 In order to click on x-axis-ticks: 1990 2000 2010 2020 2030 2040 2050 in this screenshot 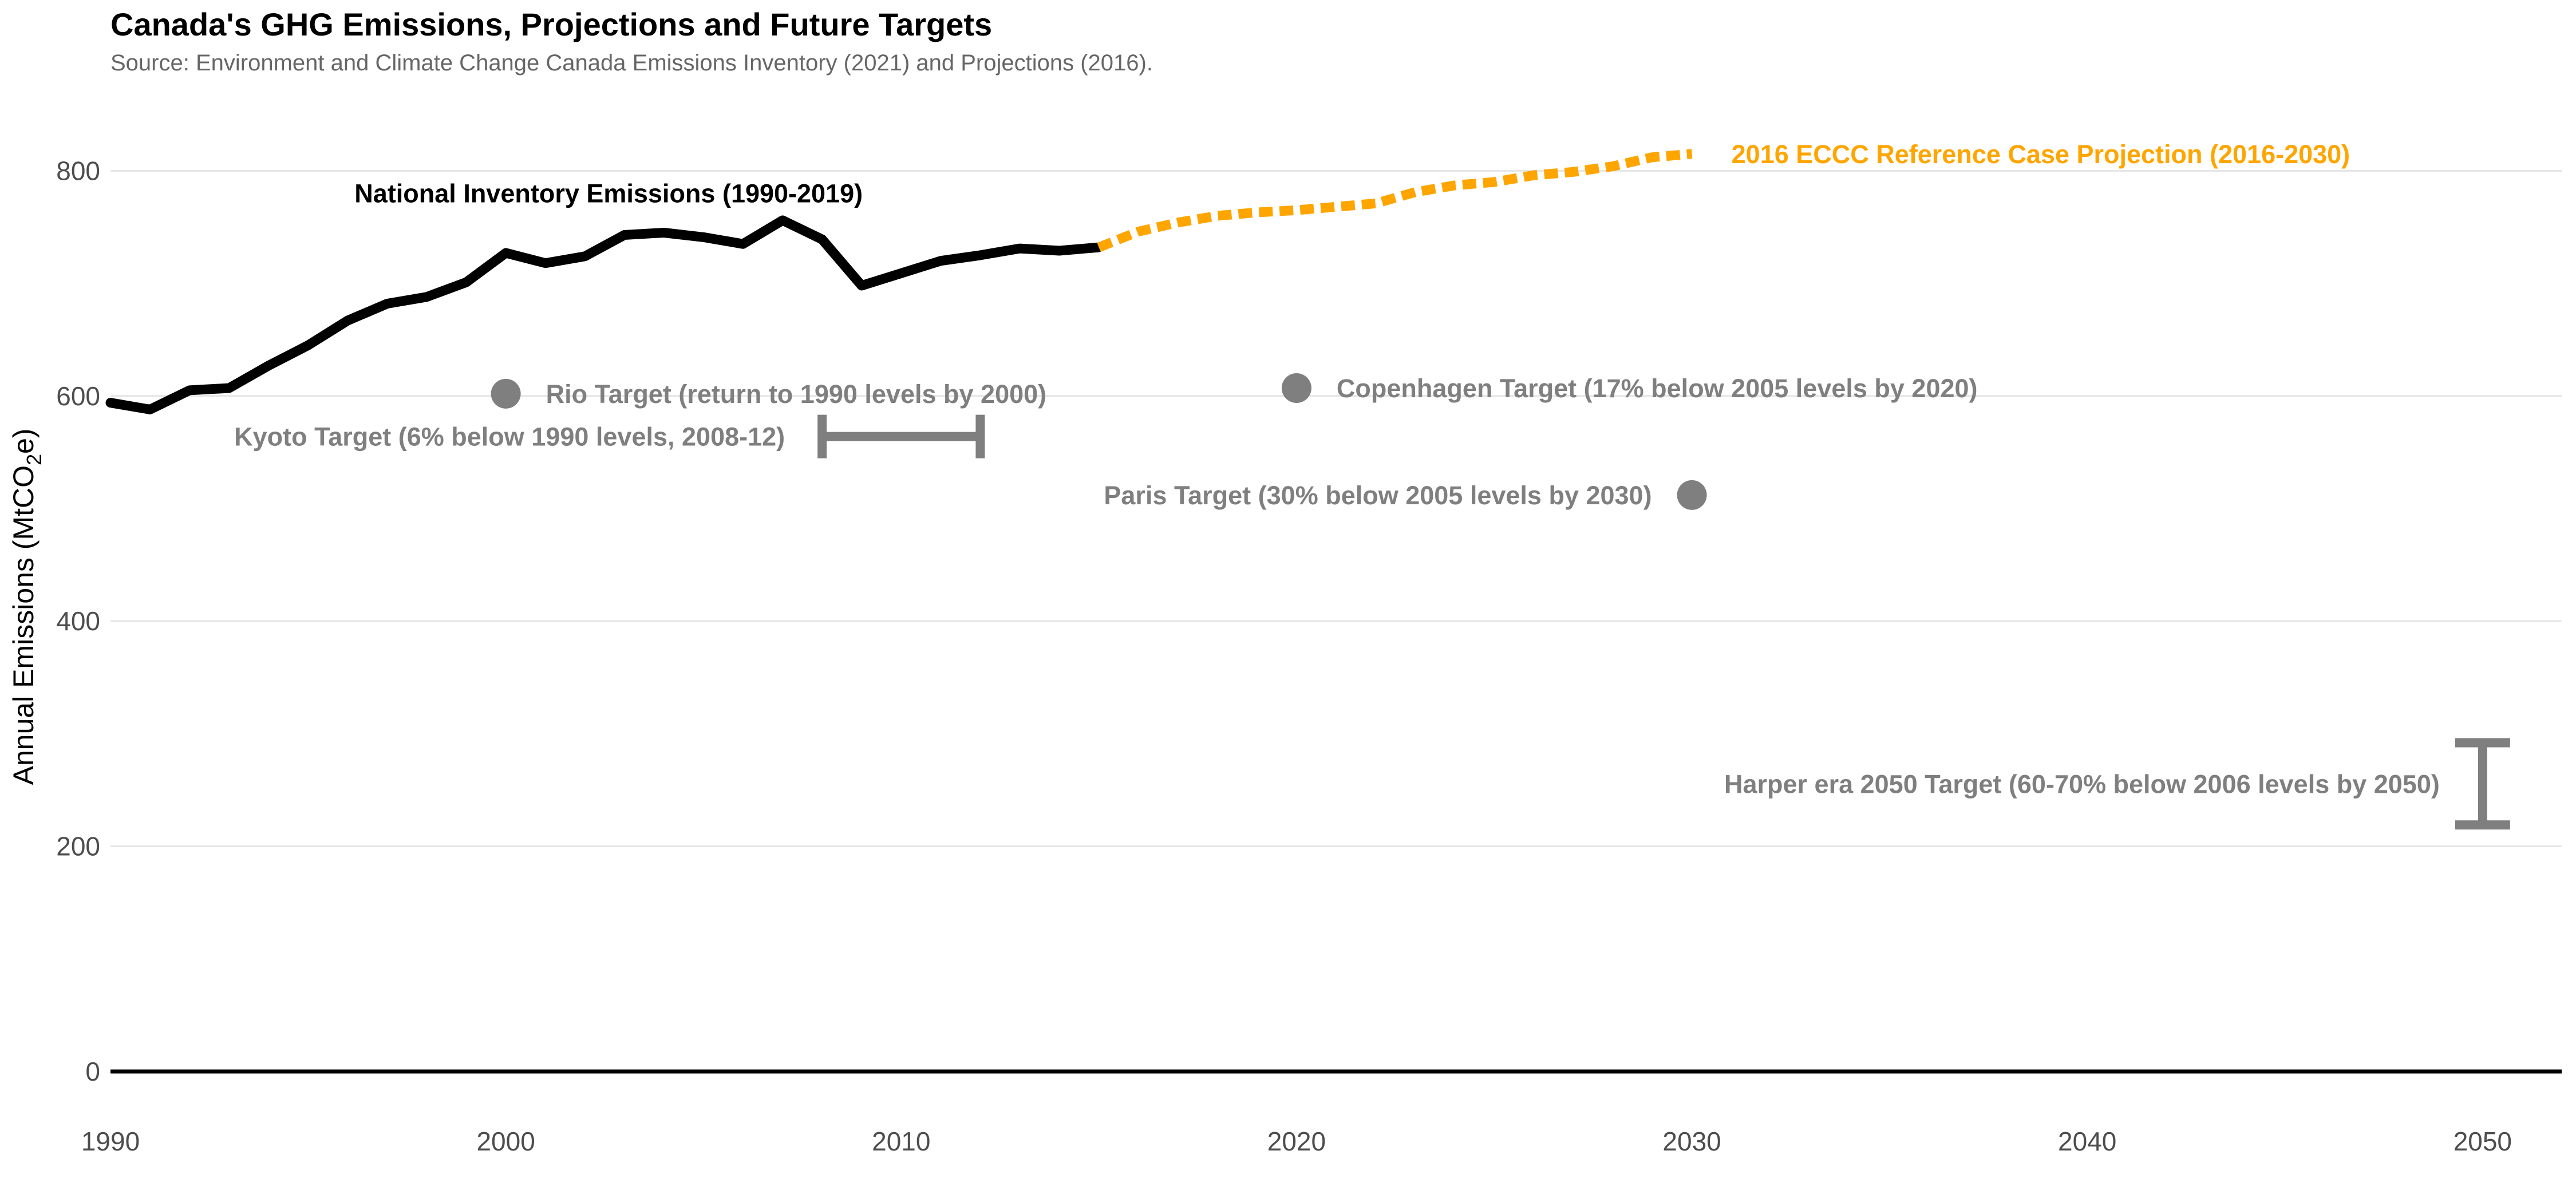, I will do `click(1296, 1141)`.